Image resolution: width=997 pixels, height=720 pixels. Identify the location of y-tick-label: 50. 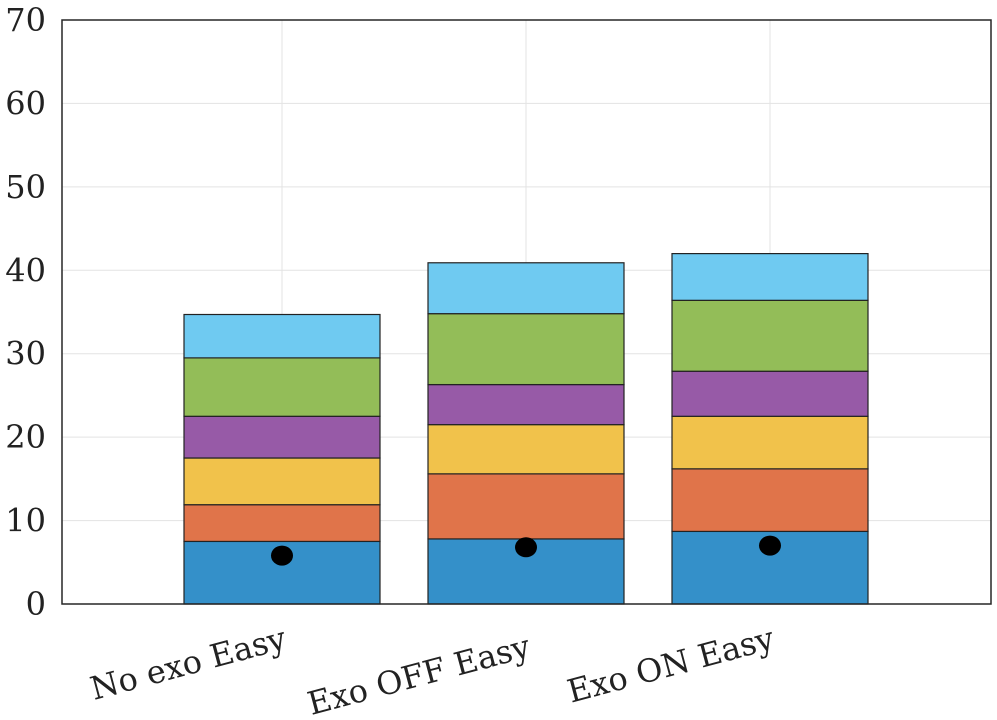
(25, 187).